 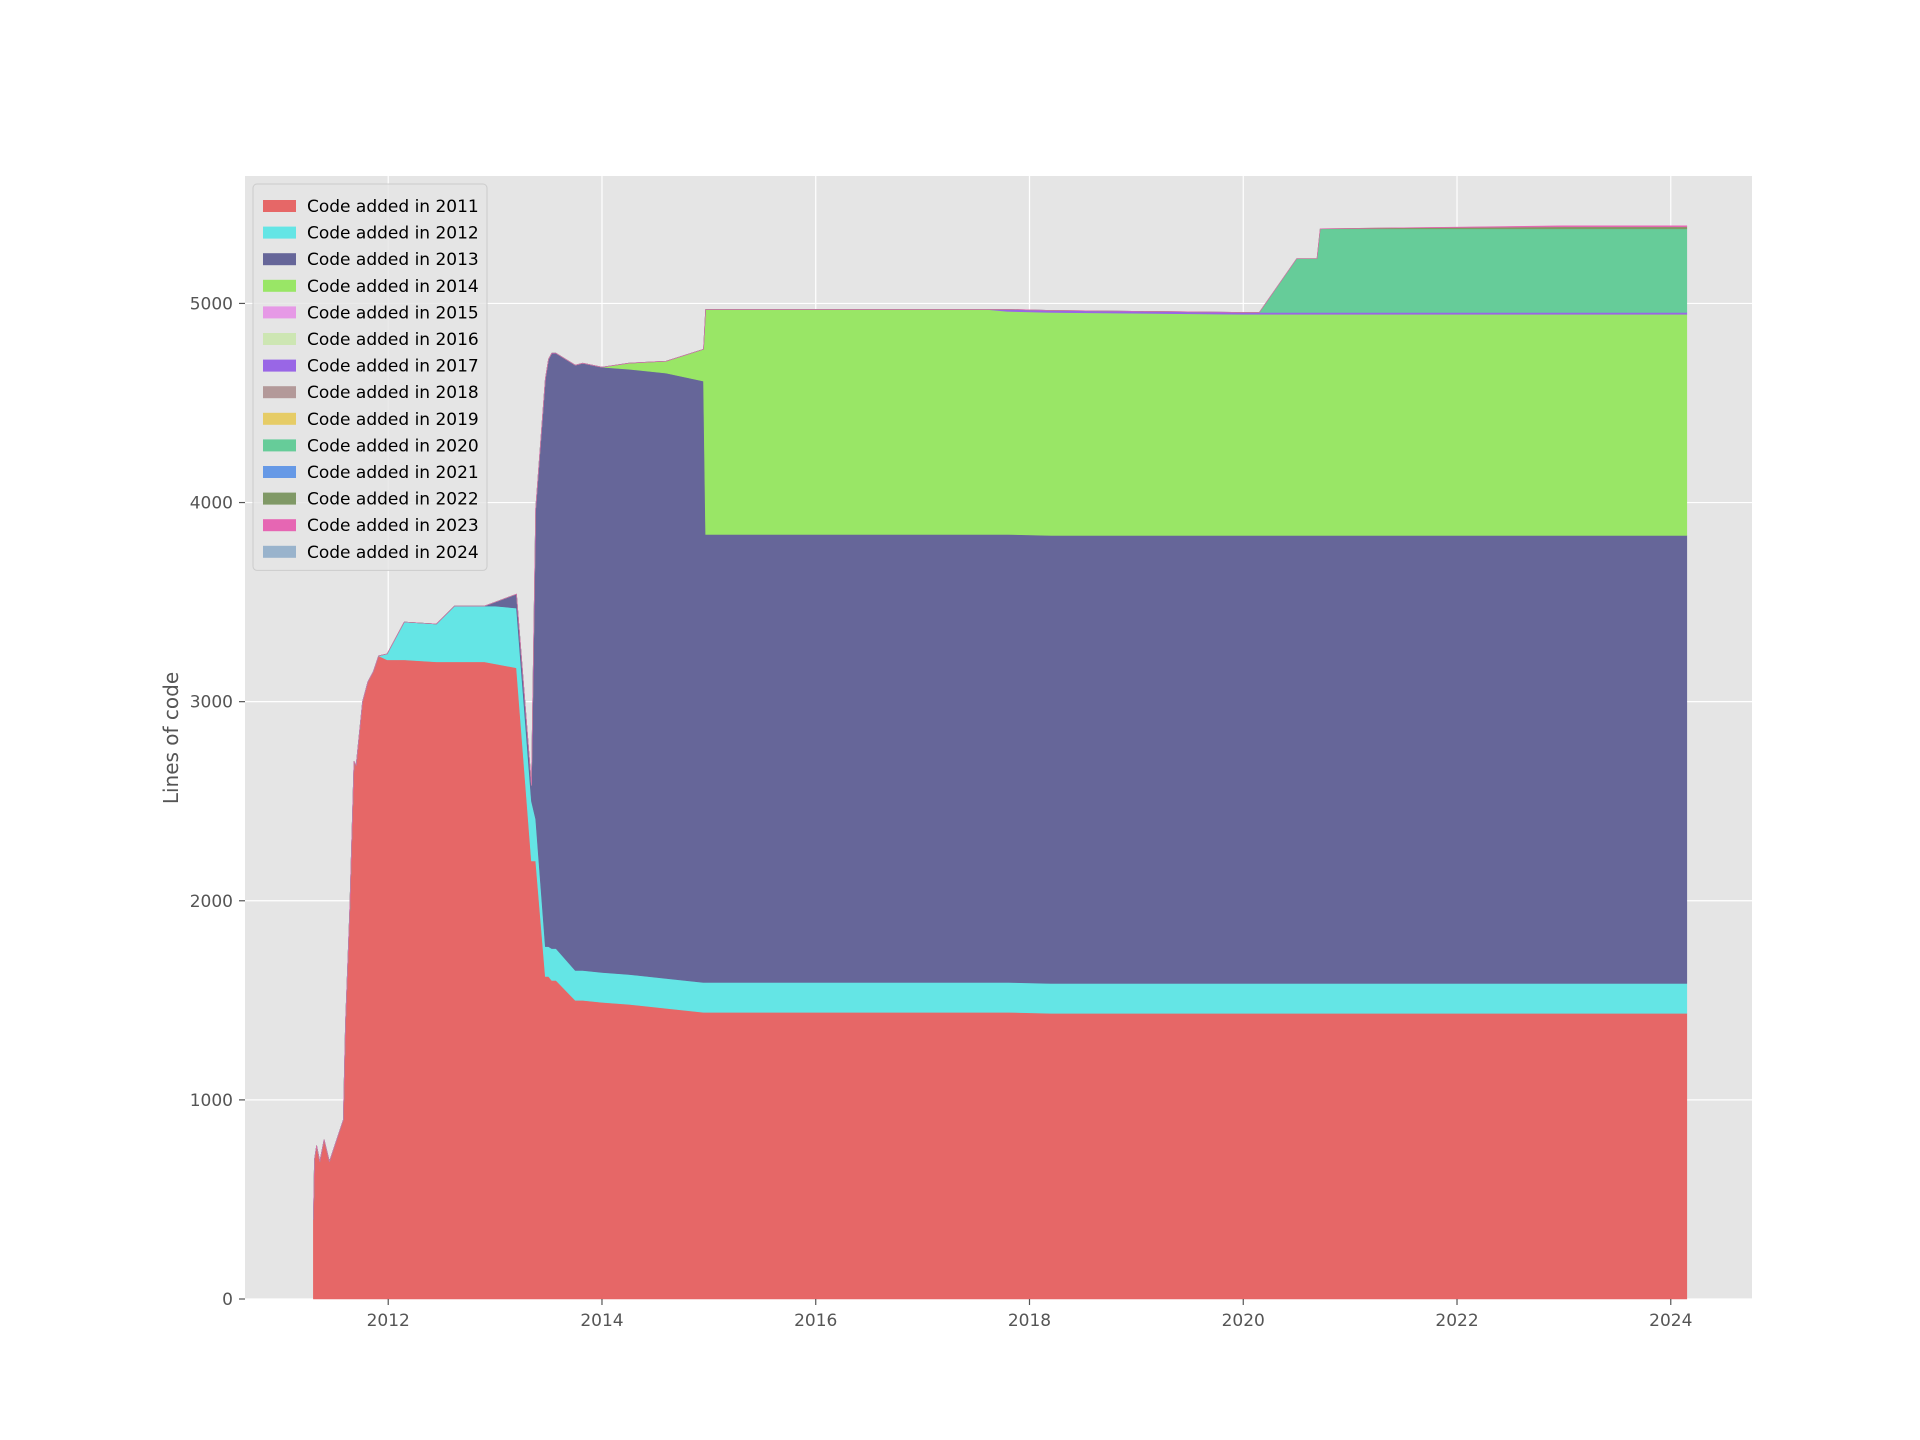 What do you see at coordinates (393, 420) in the screenshot?
I see `legend-label: Code added in 2019` at bounding box center [393, 420].